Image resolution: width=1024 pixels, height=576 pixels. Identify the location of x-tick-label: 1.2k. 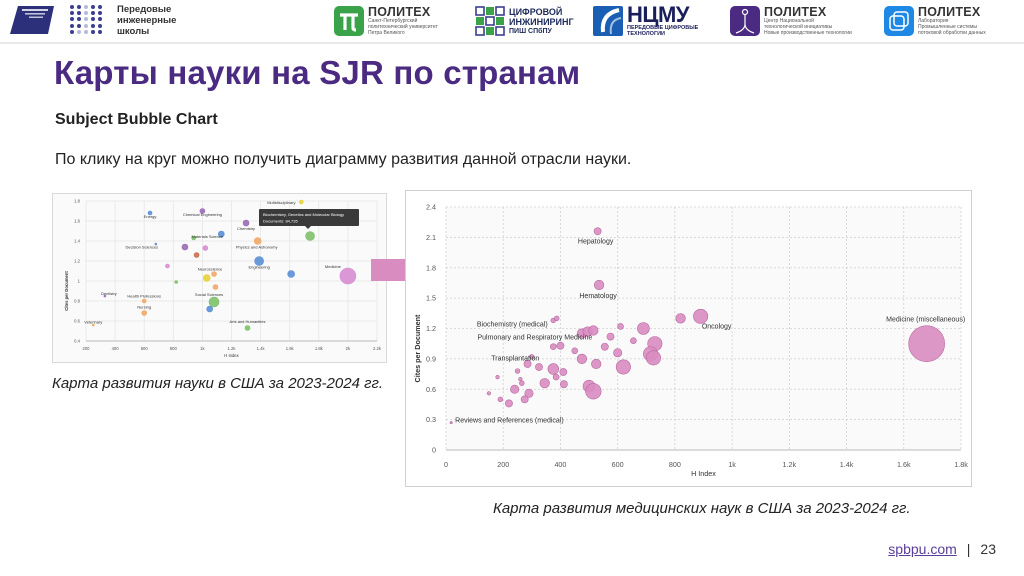
(232, 348).